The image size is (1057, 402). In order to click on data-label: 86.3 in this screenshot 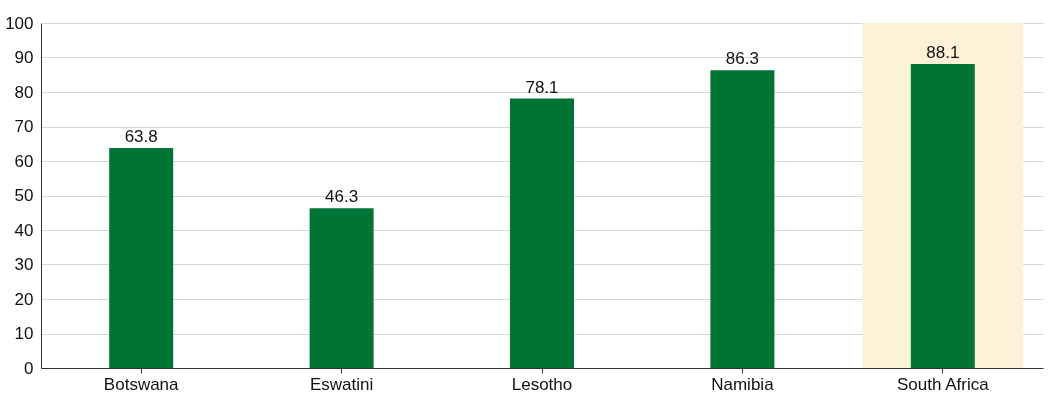, I will do `click(742, 59)`.